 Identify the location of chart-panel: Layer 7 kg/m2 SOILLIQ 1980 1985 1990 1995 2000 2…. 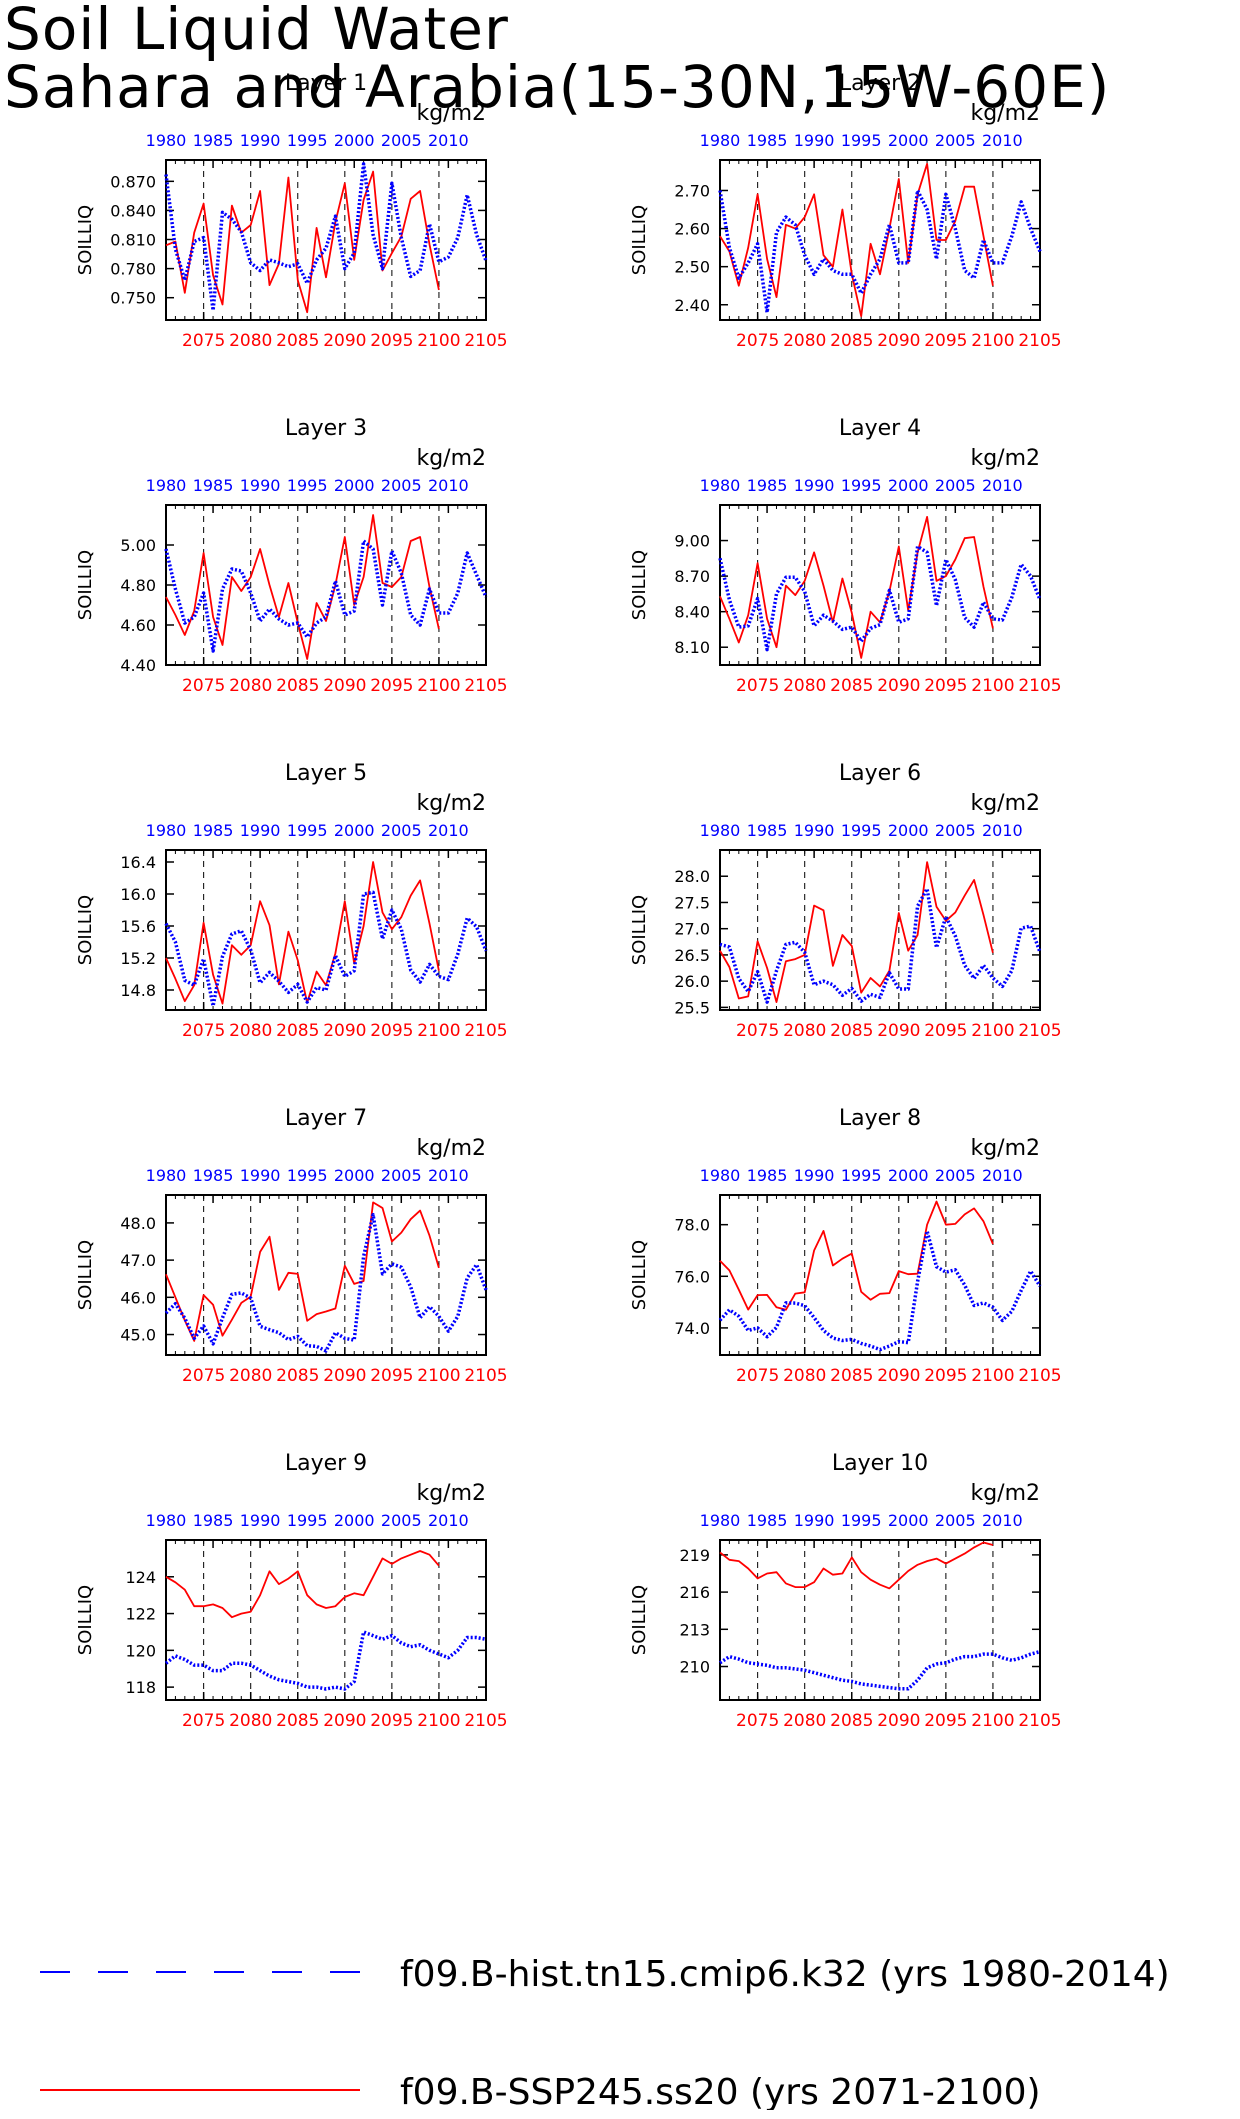
(291, 1246).